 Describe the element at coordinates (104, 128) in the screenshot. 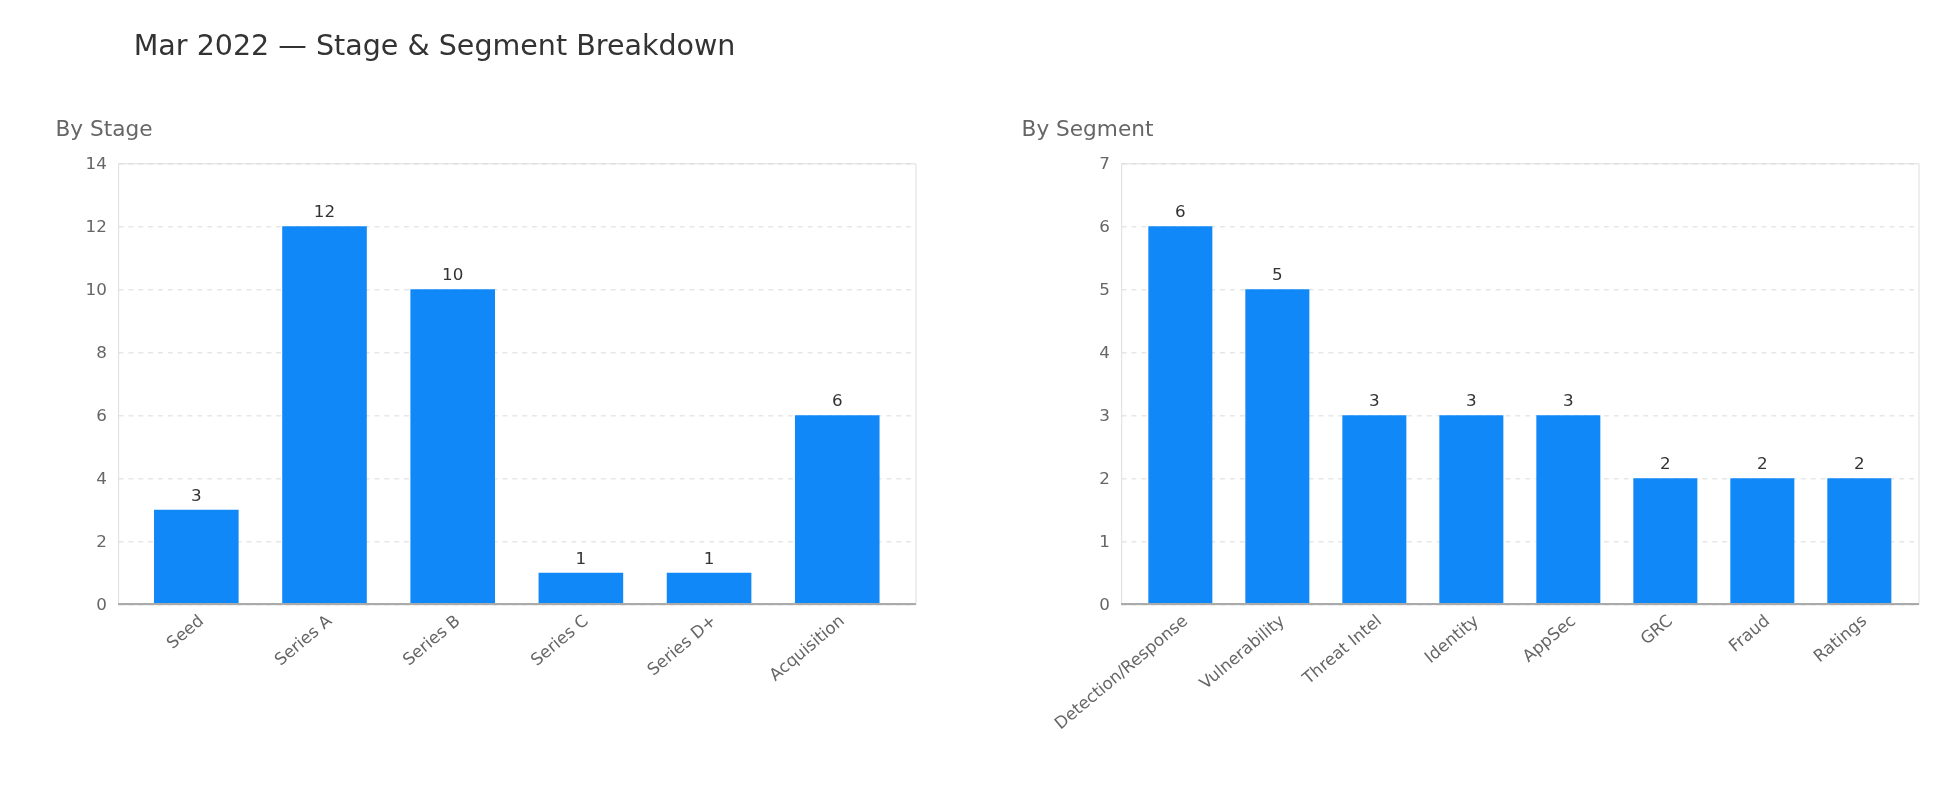

I see `chart-subtitle: By Stage` at that location.